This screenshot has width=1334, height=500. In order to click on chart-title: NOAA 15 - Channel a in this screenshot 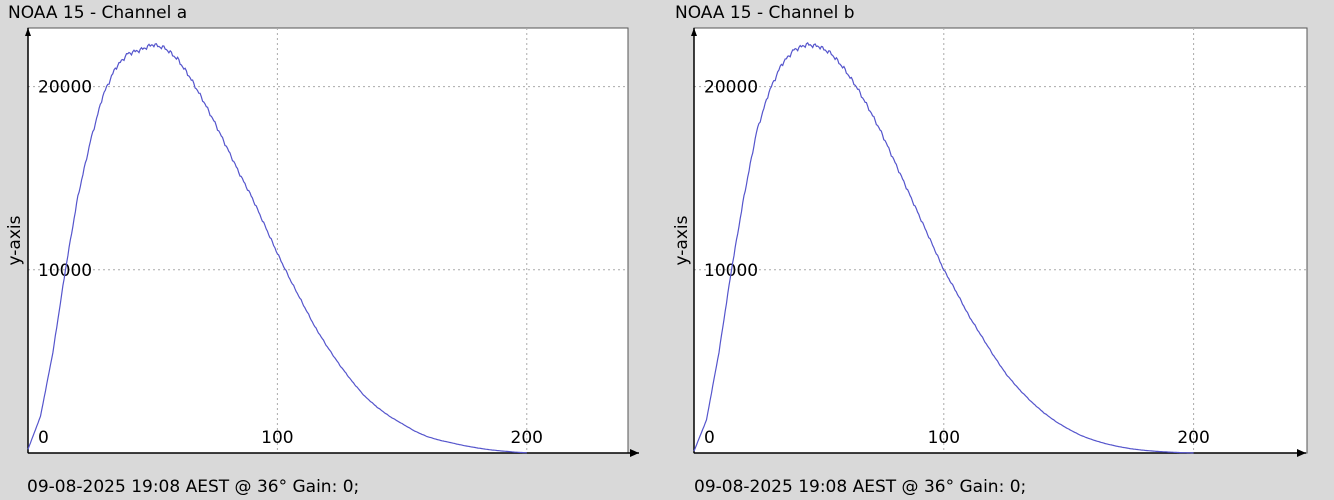, I will do `click(98, 13)`.